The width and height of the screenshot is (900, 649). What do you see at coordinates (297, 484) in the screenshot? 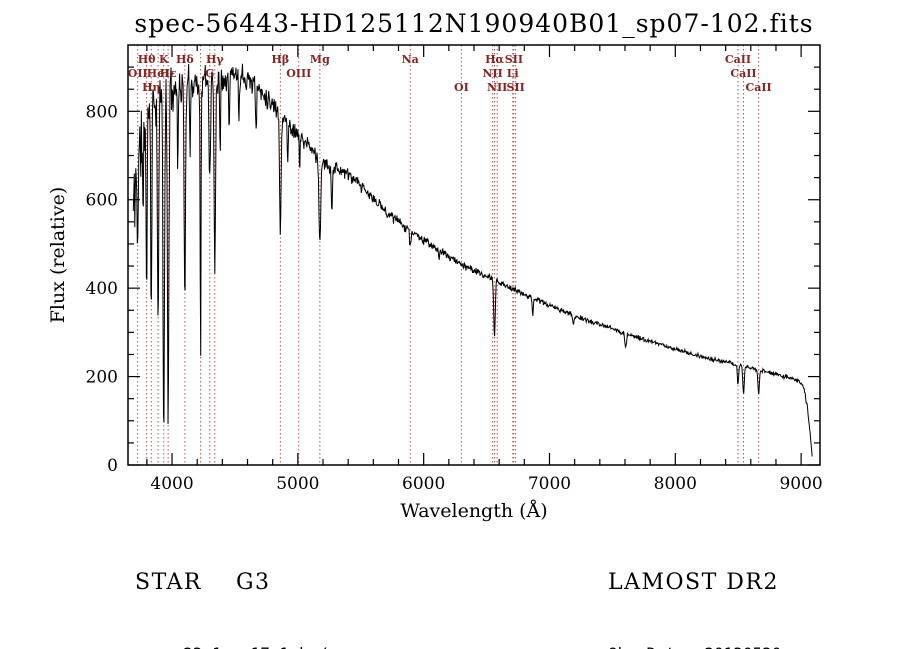
I see `x-tick-label: 5000` at bounding box center [297, 484].